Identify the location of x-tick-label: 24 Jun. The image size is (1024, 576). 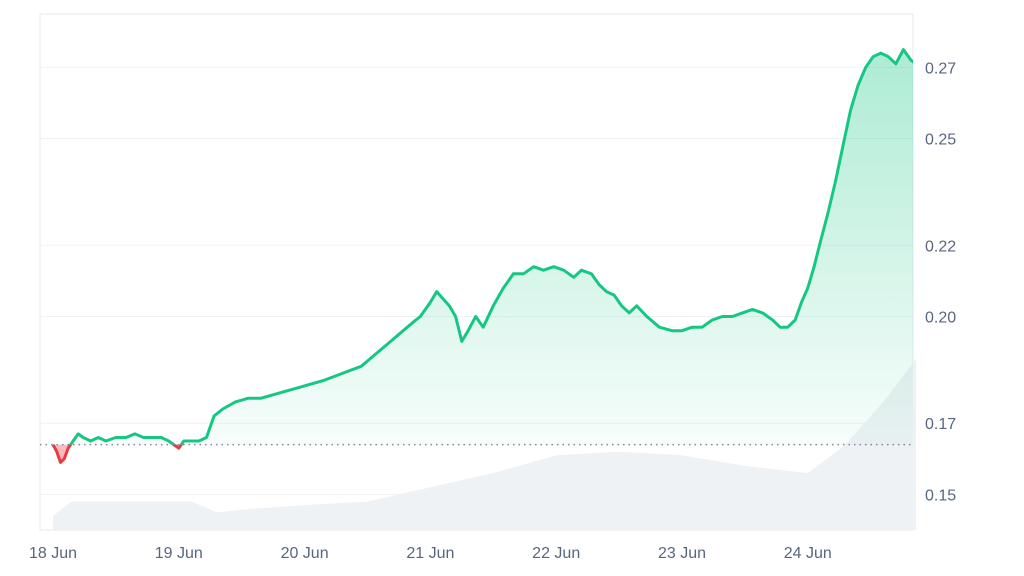
(808, 553).